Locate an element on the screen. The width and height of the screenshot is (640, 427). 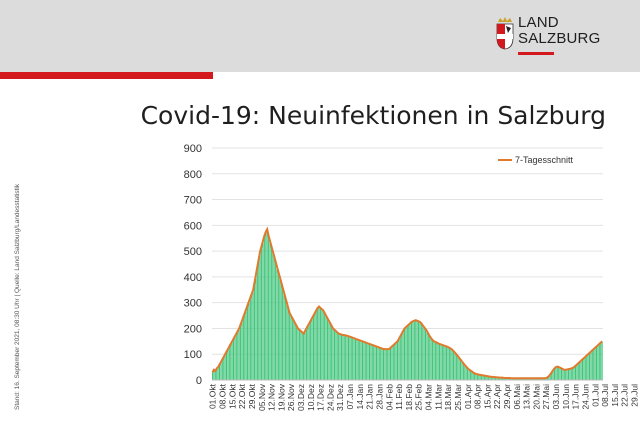
x-tick-label: 08.Jul is located at coordinates (605, 395).